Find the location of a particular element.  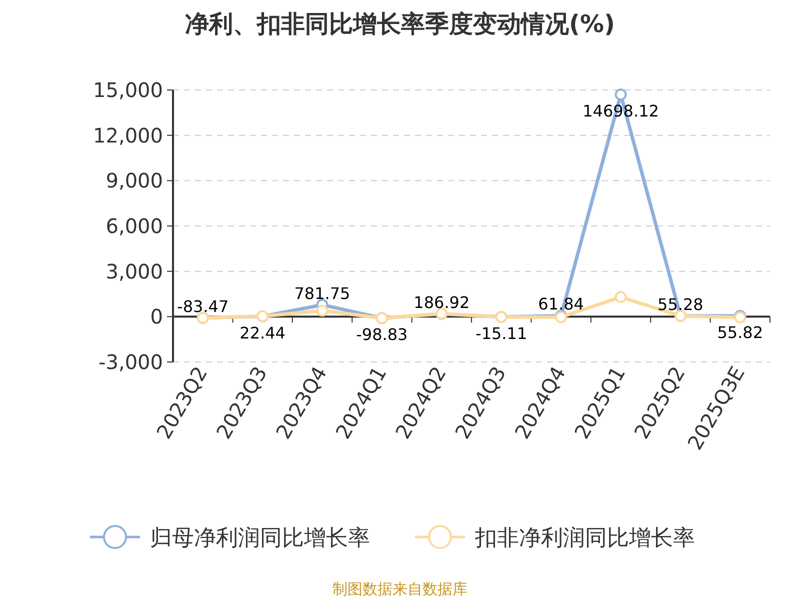

y-tick-label: 15,000 is located at coordinates (128, 90).